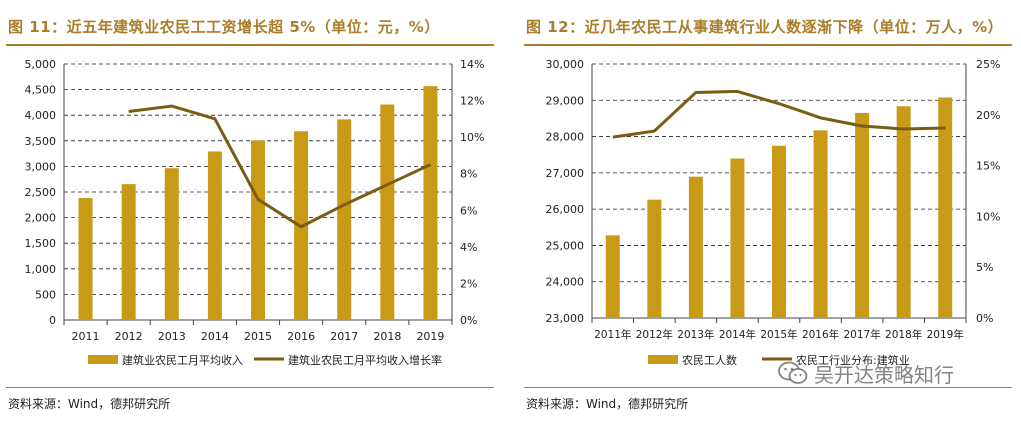  Describe the element at coordinates (182, 360) in the screenshot. I see `legend-label: 建筑业农民工月平均收入` at that location.